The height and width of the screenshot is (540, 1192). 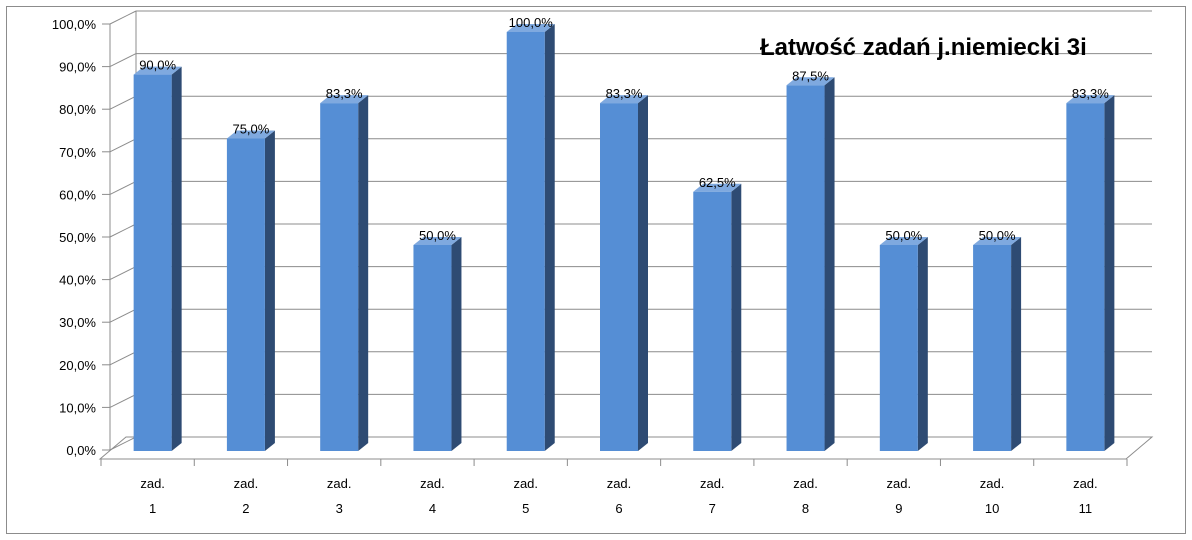 I want to click on y-tick-label: 70,0%, so click(x=77, y=152).